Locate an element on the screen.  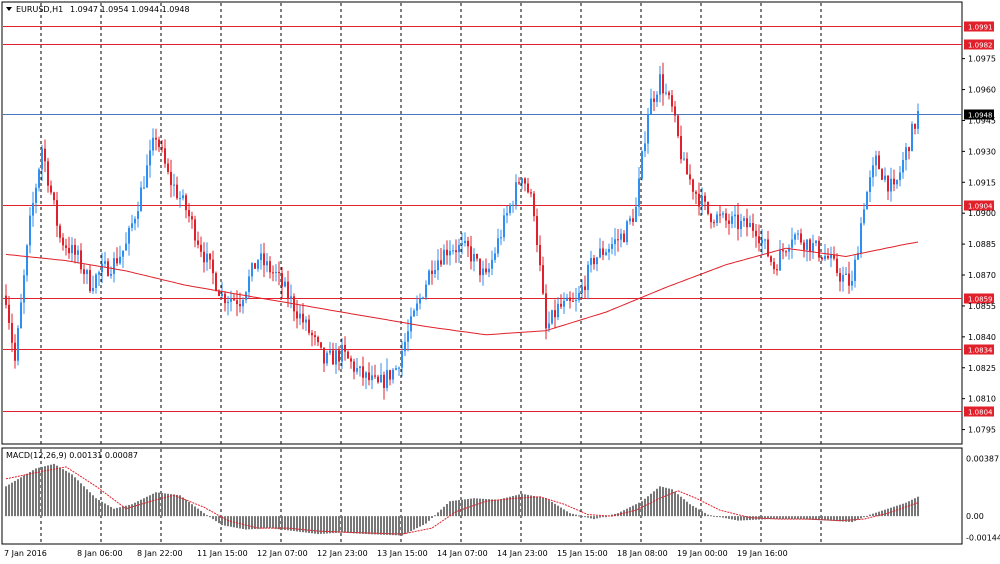
price-tick-label: 1.0945 is located at coordinates (982, 120).